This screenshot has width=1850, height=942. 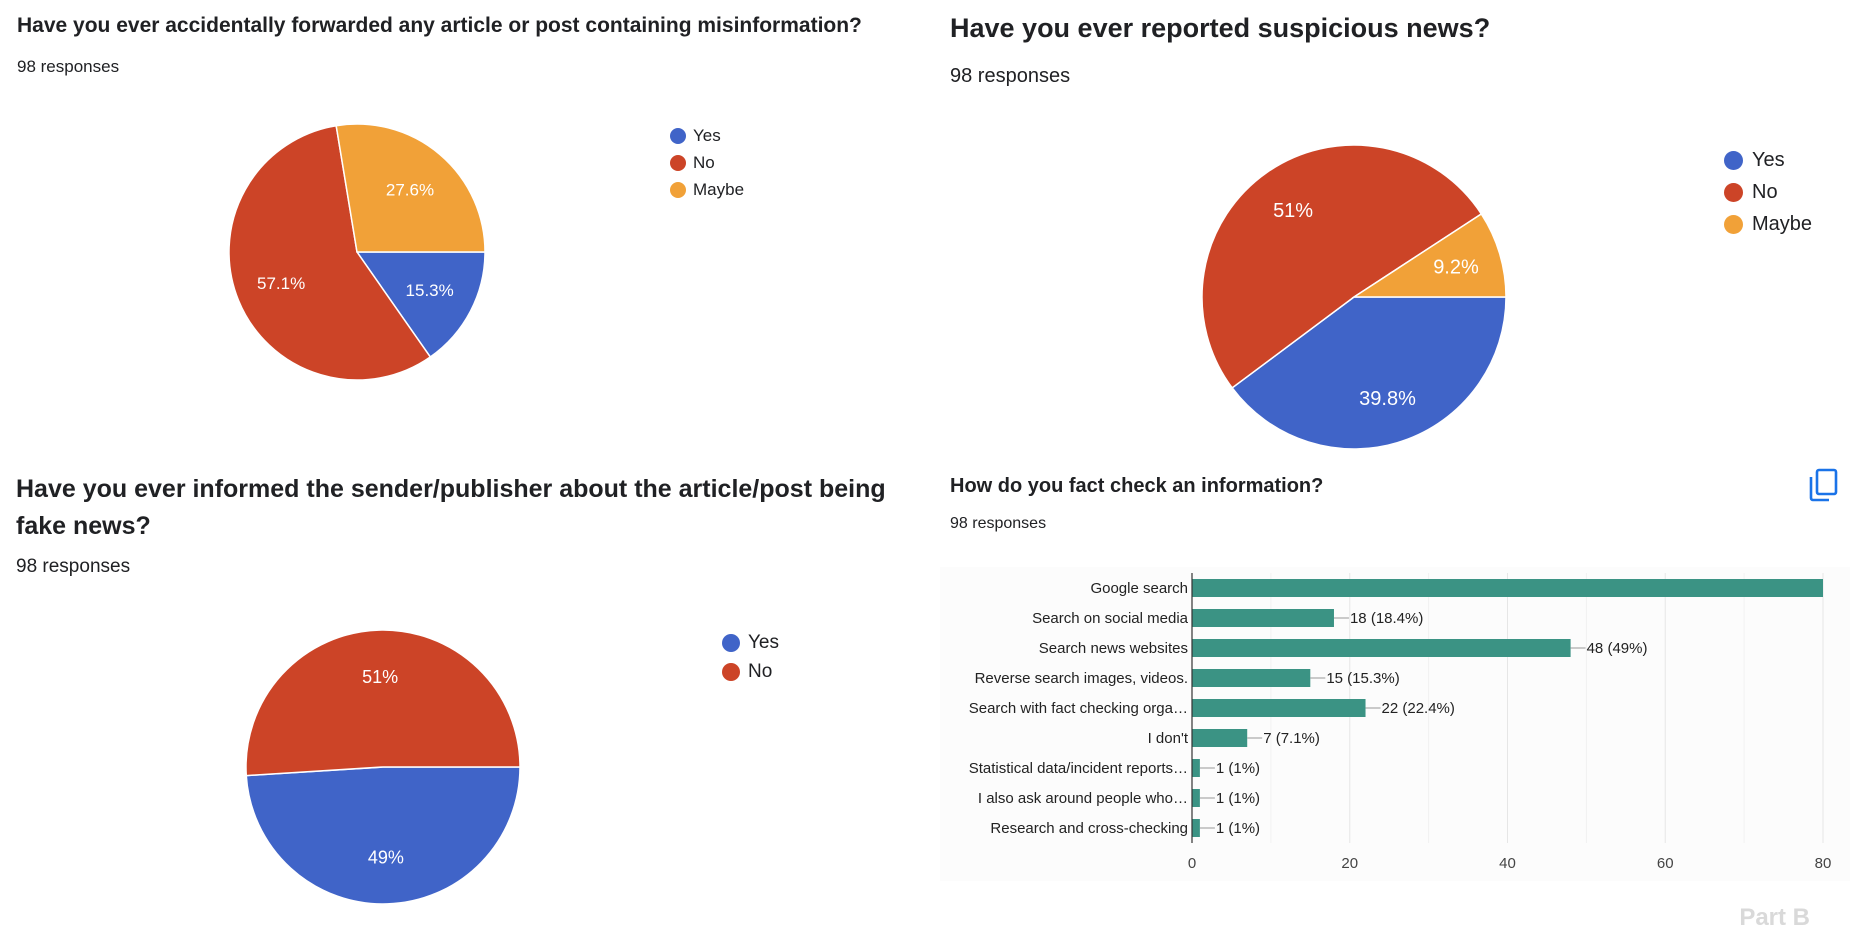 What do you see at coordinates (1137, 486) in the screenshot?
I see `chart-title: How do you fact check an information?` at bounding box center [1137, 486].